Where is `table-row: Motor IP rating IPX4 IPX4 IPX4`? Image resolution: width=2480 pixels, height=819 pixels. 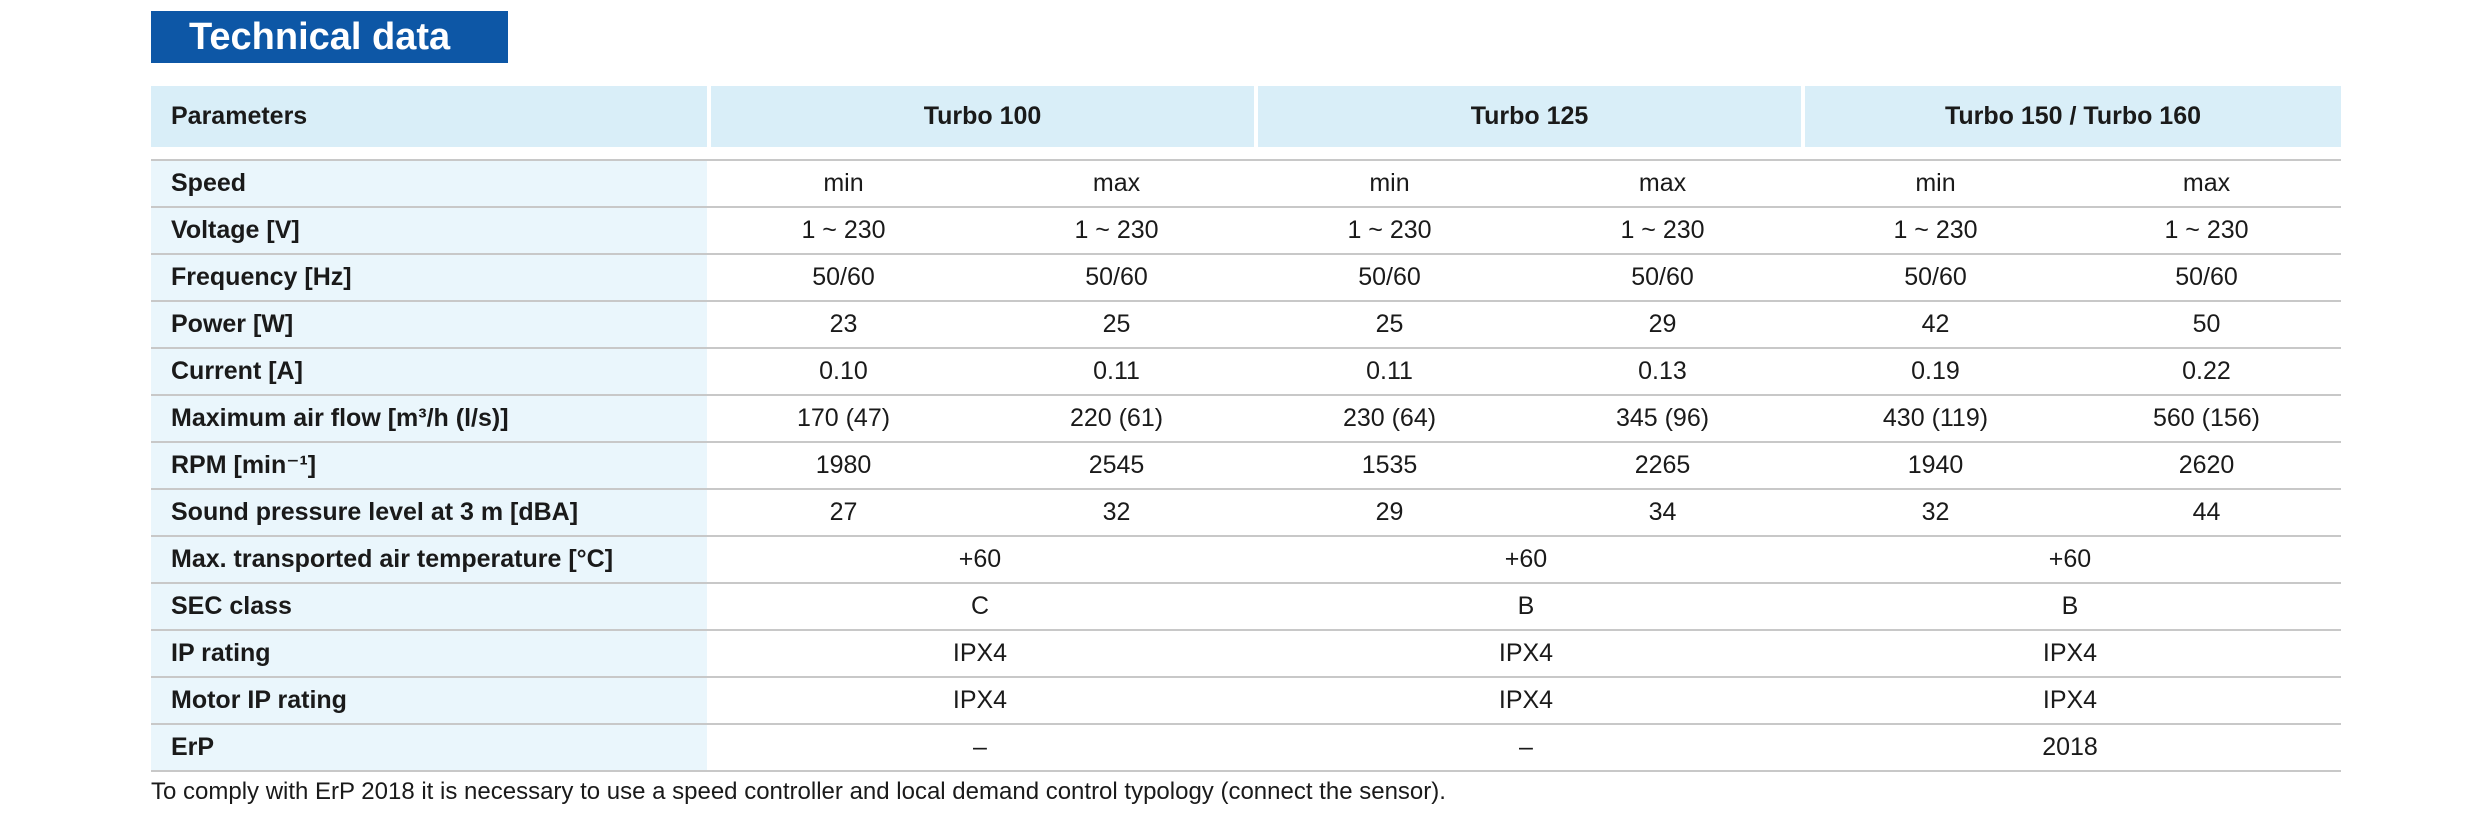 table-row: Motor IP rating IPX4 IPX4 IPX4 is located at coordinates (1246, 701).